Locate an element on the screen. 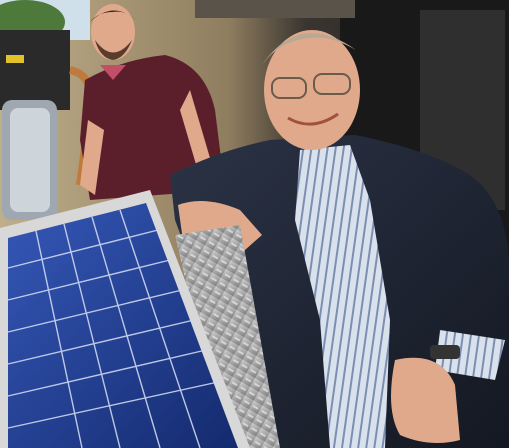 This screenshot has width=509, height=448. smile is located at coordinates (313, 119).